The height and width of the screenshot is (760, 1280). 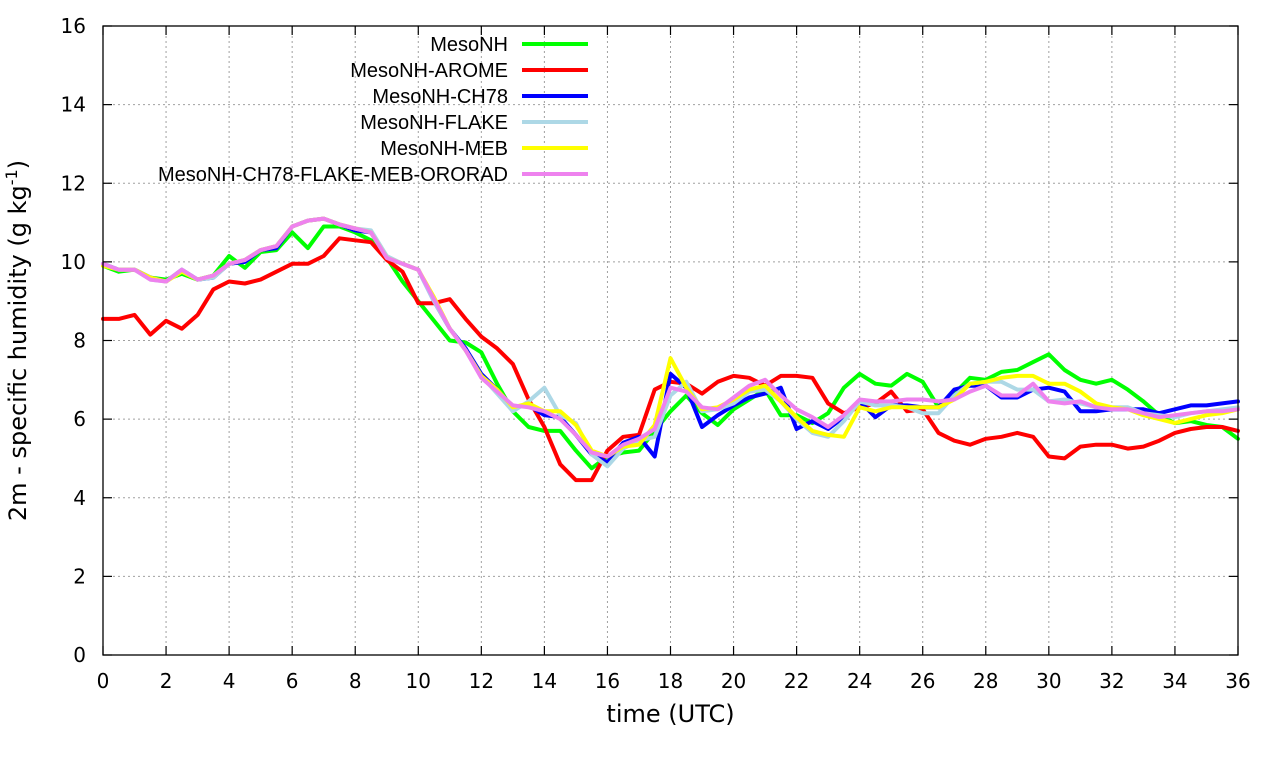 What do you see at coordinates (18, 164) in the screenshot?
I see `y-axis-title-suffix: )` at bounding box center [18, 164].